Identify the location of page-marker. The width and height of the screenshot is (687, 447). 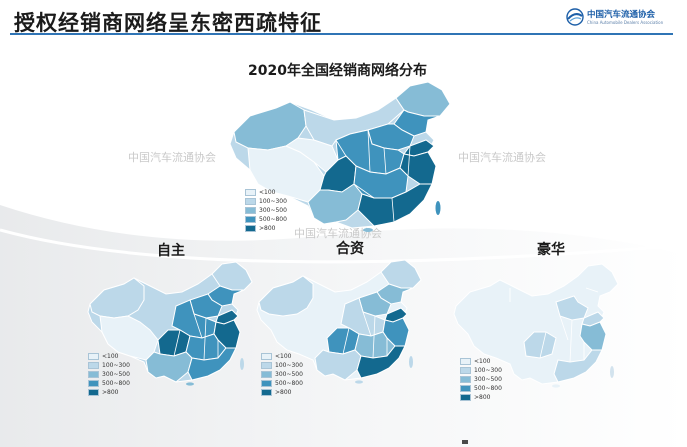
(465, 442).